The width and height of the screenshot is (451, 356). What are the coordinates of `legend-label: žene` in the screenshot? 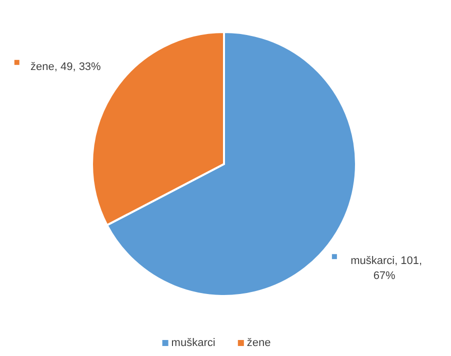 It's located at (258, 342).